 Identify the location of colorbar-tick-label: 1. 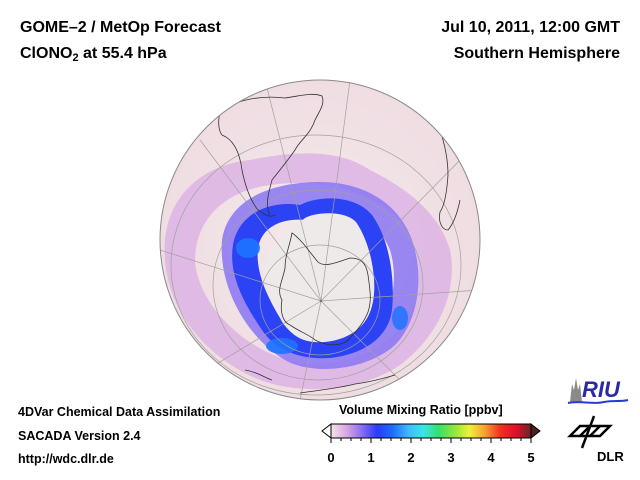
(371, 457).